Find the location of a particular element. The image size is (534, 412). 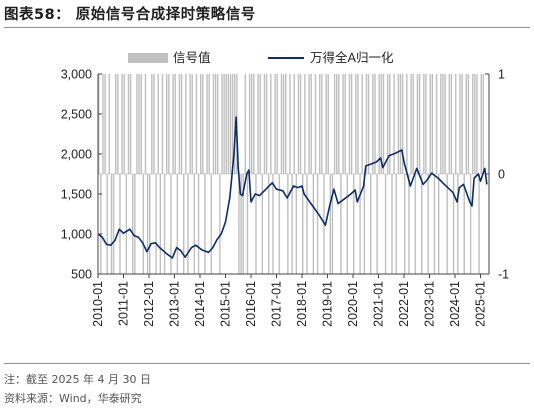

right-tick-label: 0 is located at coordinates (501, 175).